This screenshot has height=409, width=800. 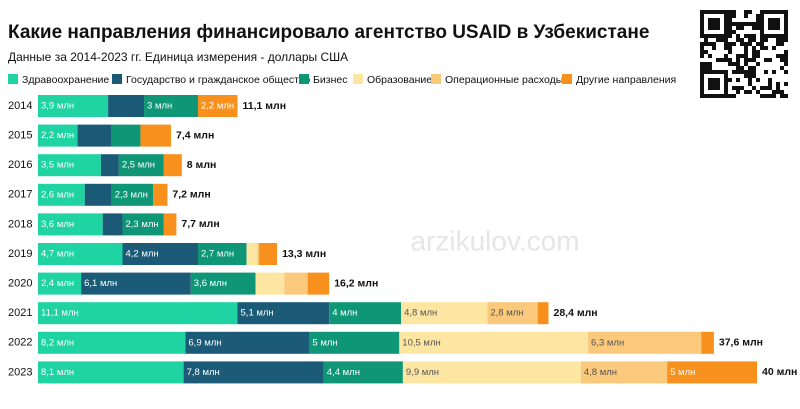 I want to click on value-label: 8,1 млн, so click(x=57, y=372).